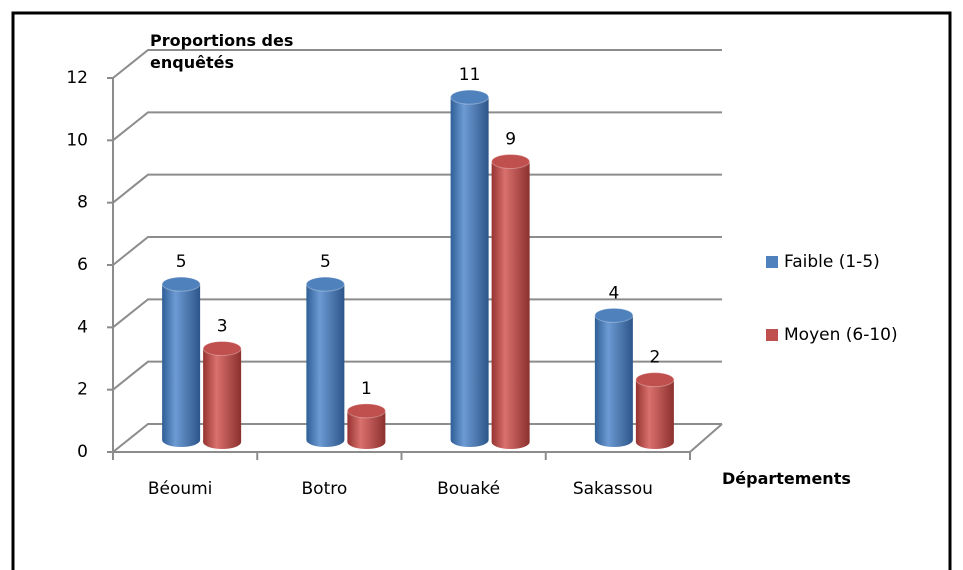 The image size is (963, 570). Describe the element at coordinates (366, 389) in the screenshot. I see `value-label: 1` at that location.